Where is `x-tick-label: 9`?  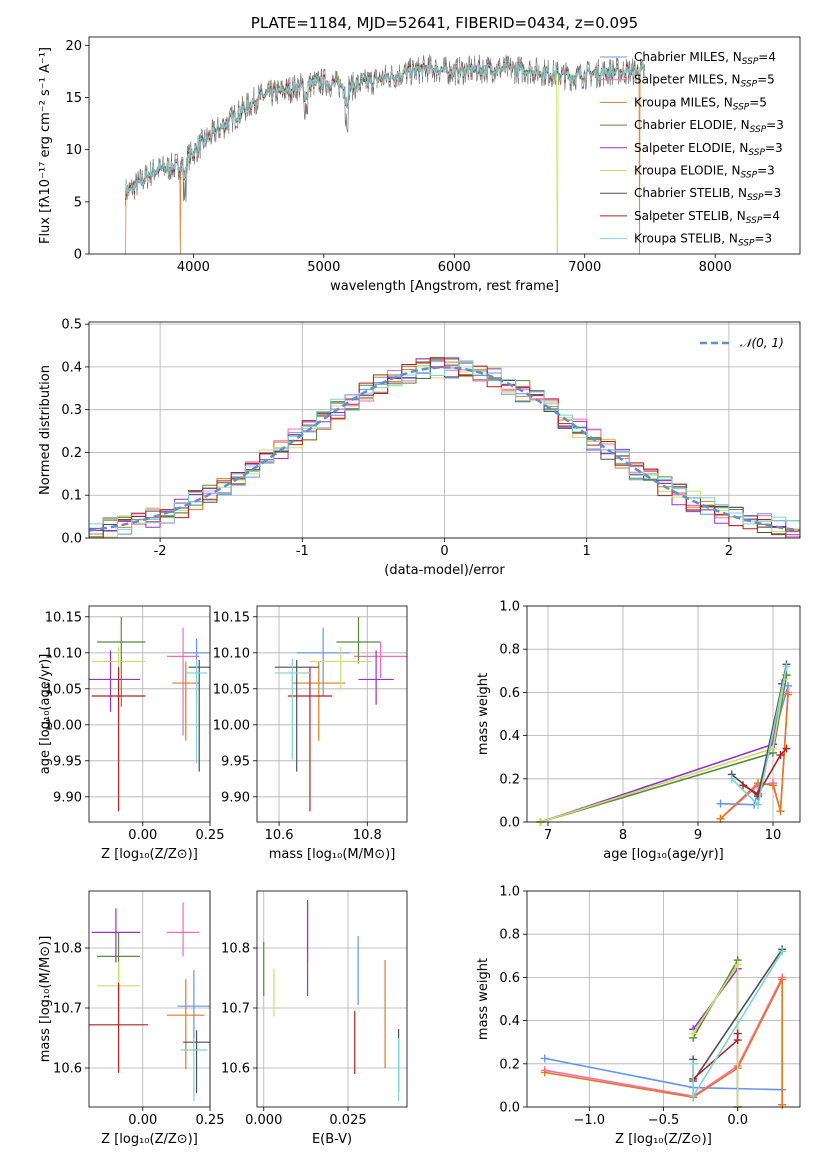
x-tick-label: 9 is located at coordinates (698, 835).